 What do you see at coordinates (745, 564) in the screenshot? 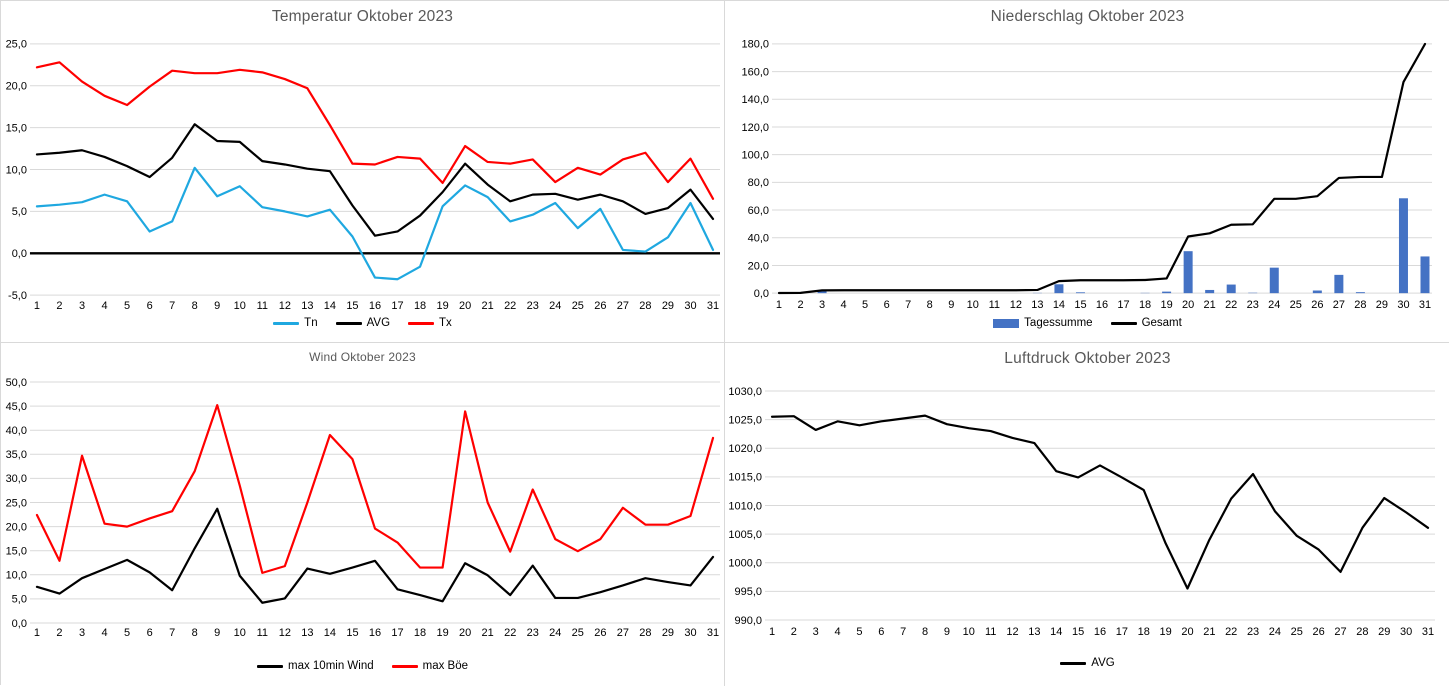
I see `y-axis-tick-label: 1000,0` at bounding box center [745, 564].